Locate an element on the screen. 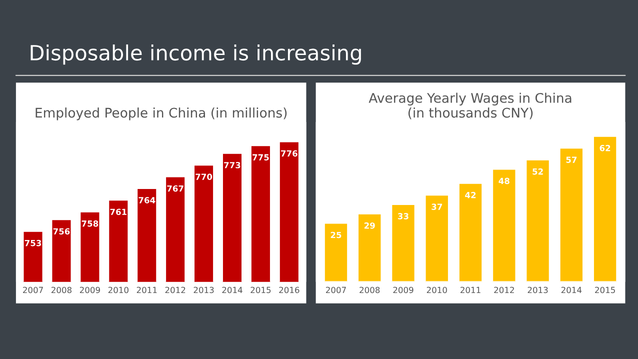  data-label: 52 is located at coordinates (537, 171).